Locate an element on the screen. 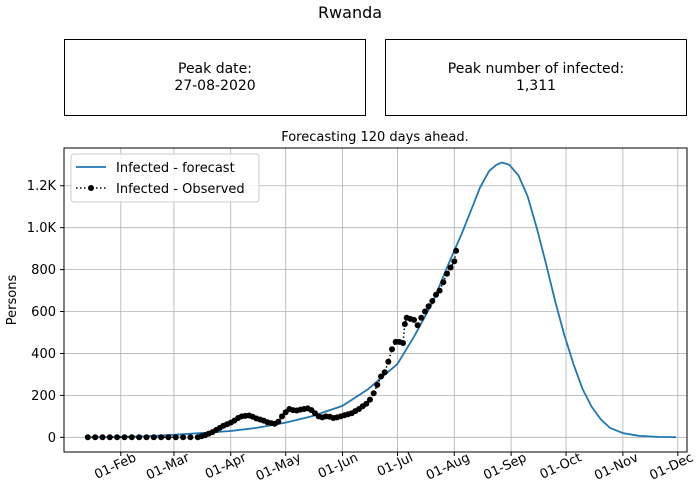  legend-box is located at coordinates (165, 178).